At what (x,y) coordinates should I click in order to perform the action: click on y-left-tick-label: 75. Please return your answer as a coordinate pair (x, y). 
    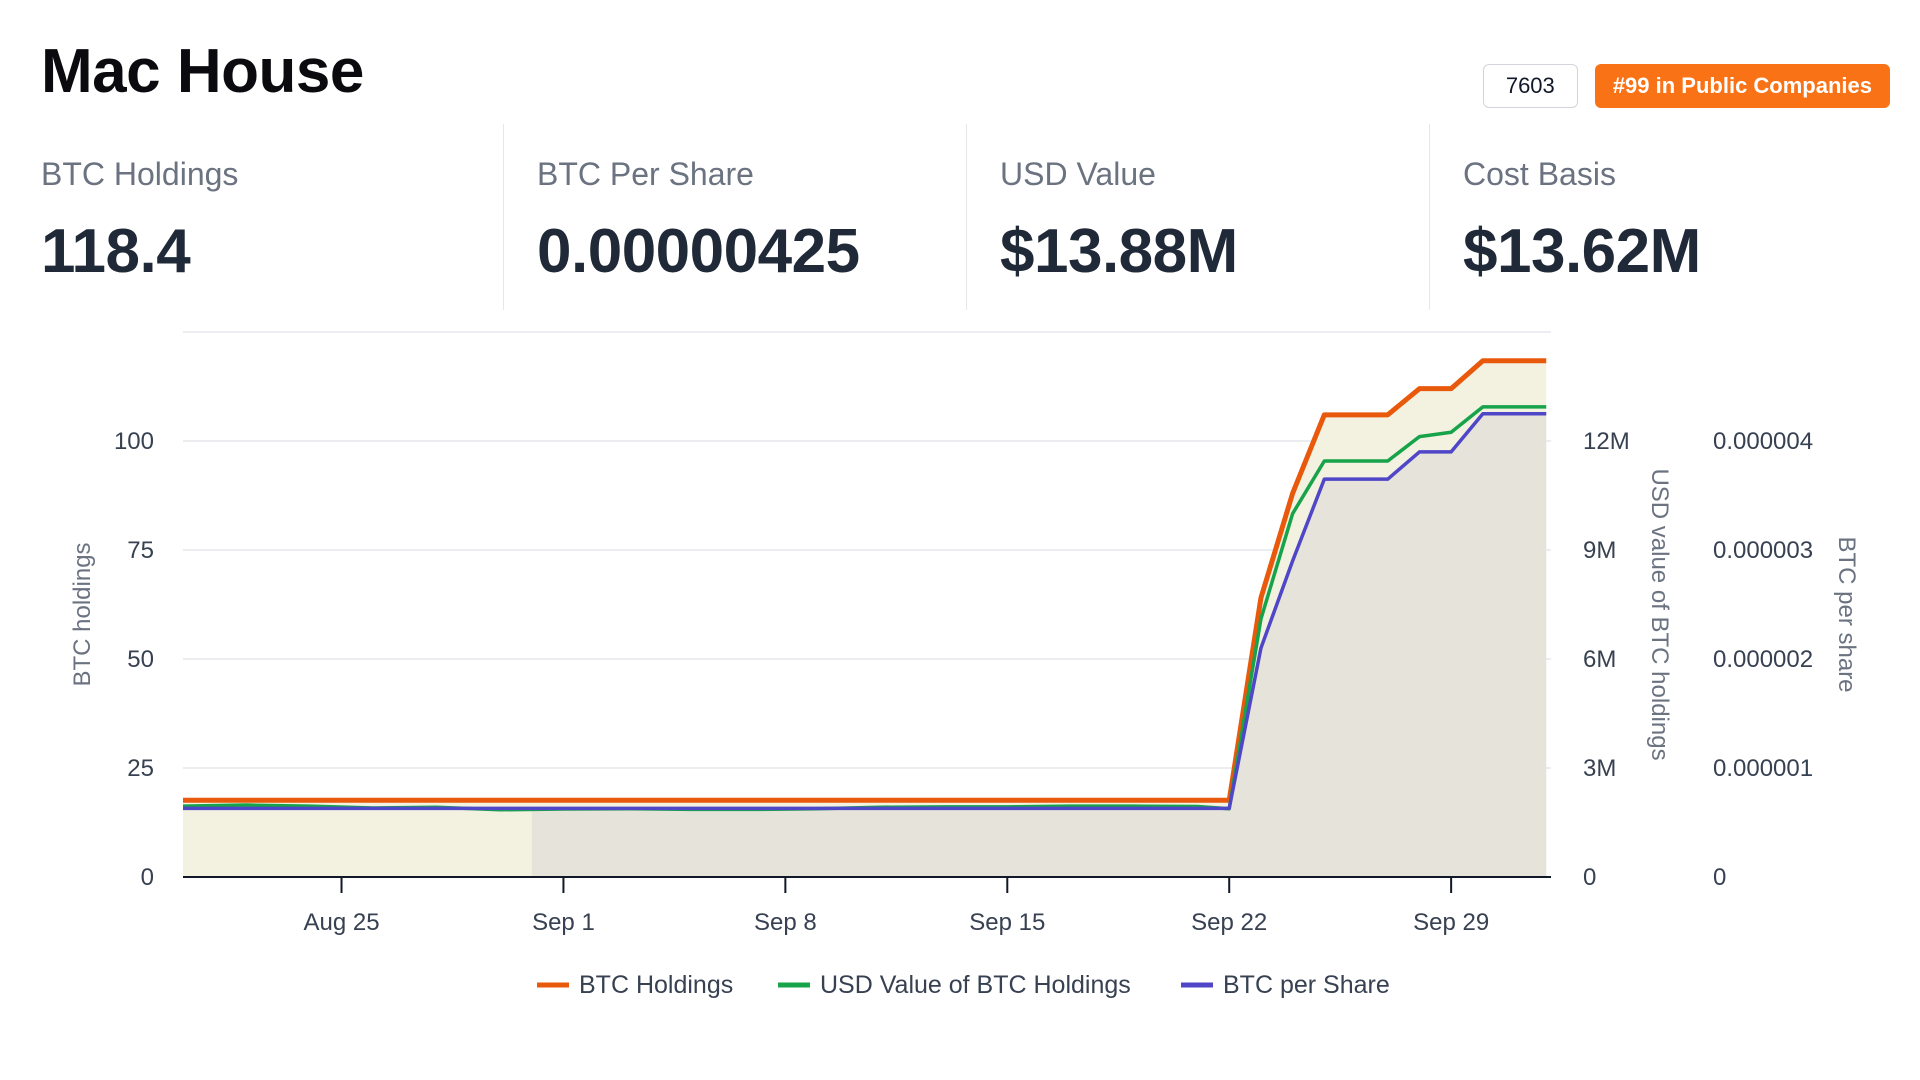
    Looking at the image, I should click on (140, 550).